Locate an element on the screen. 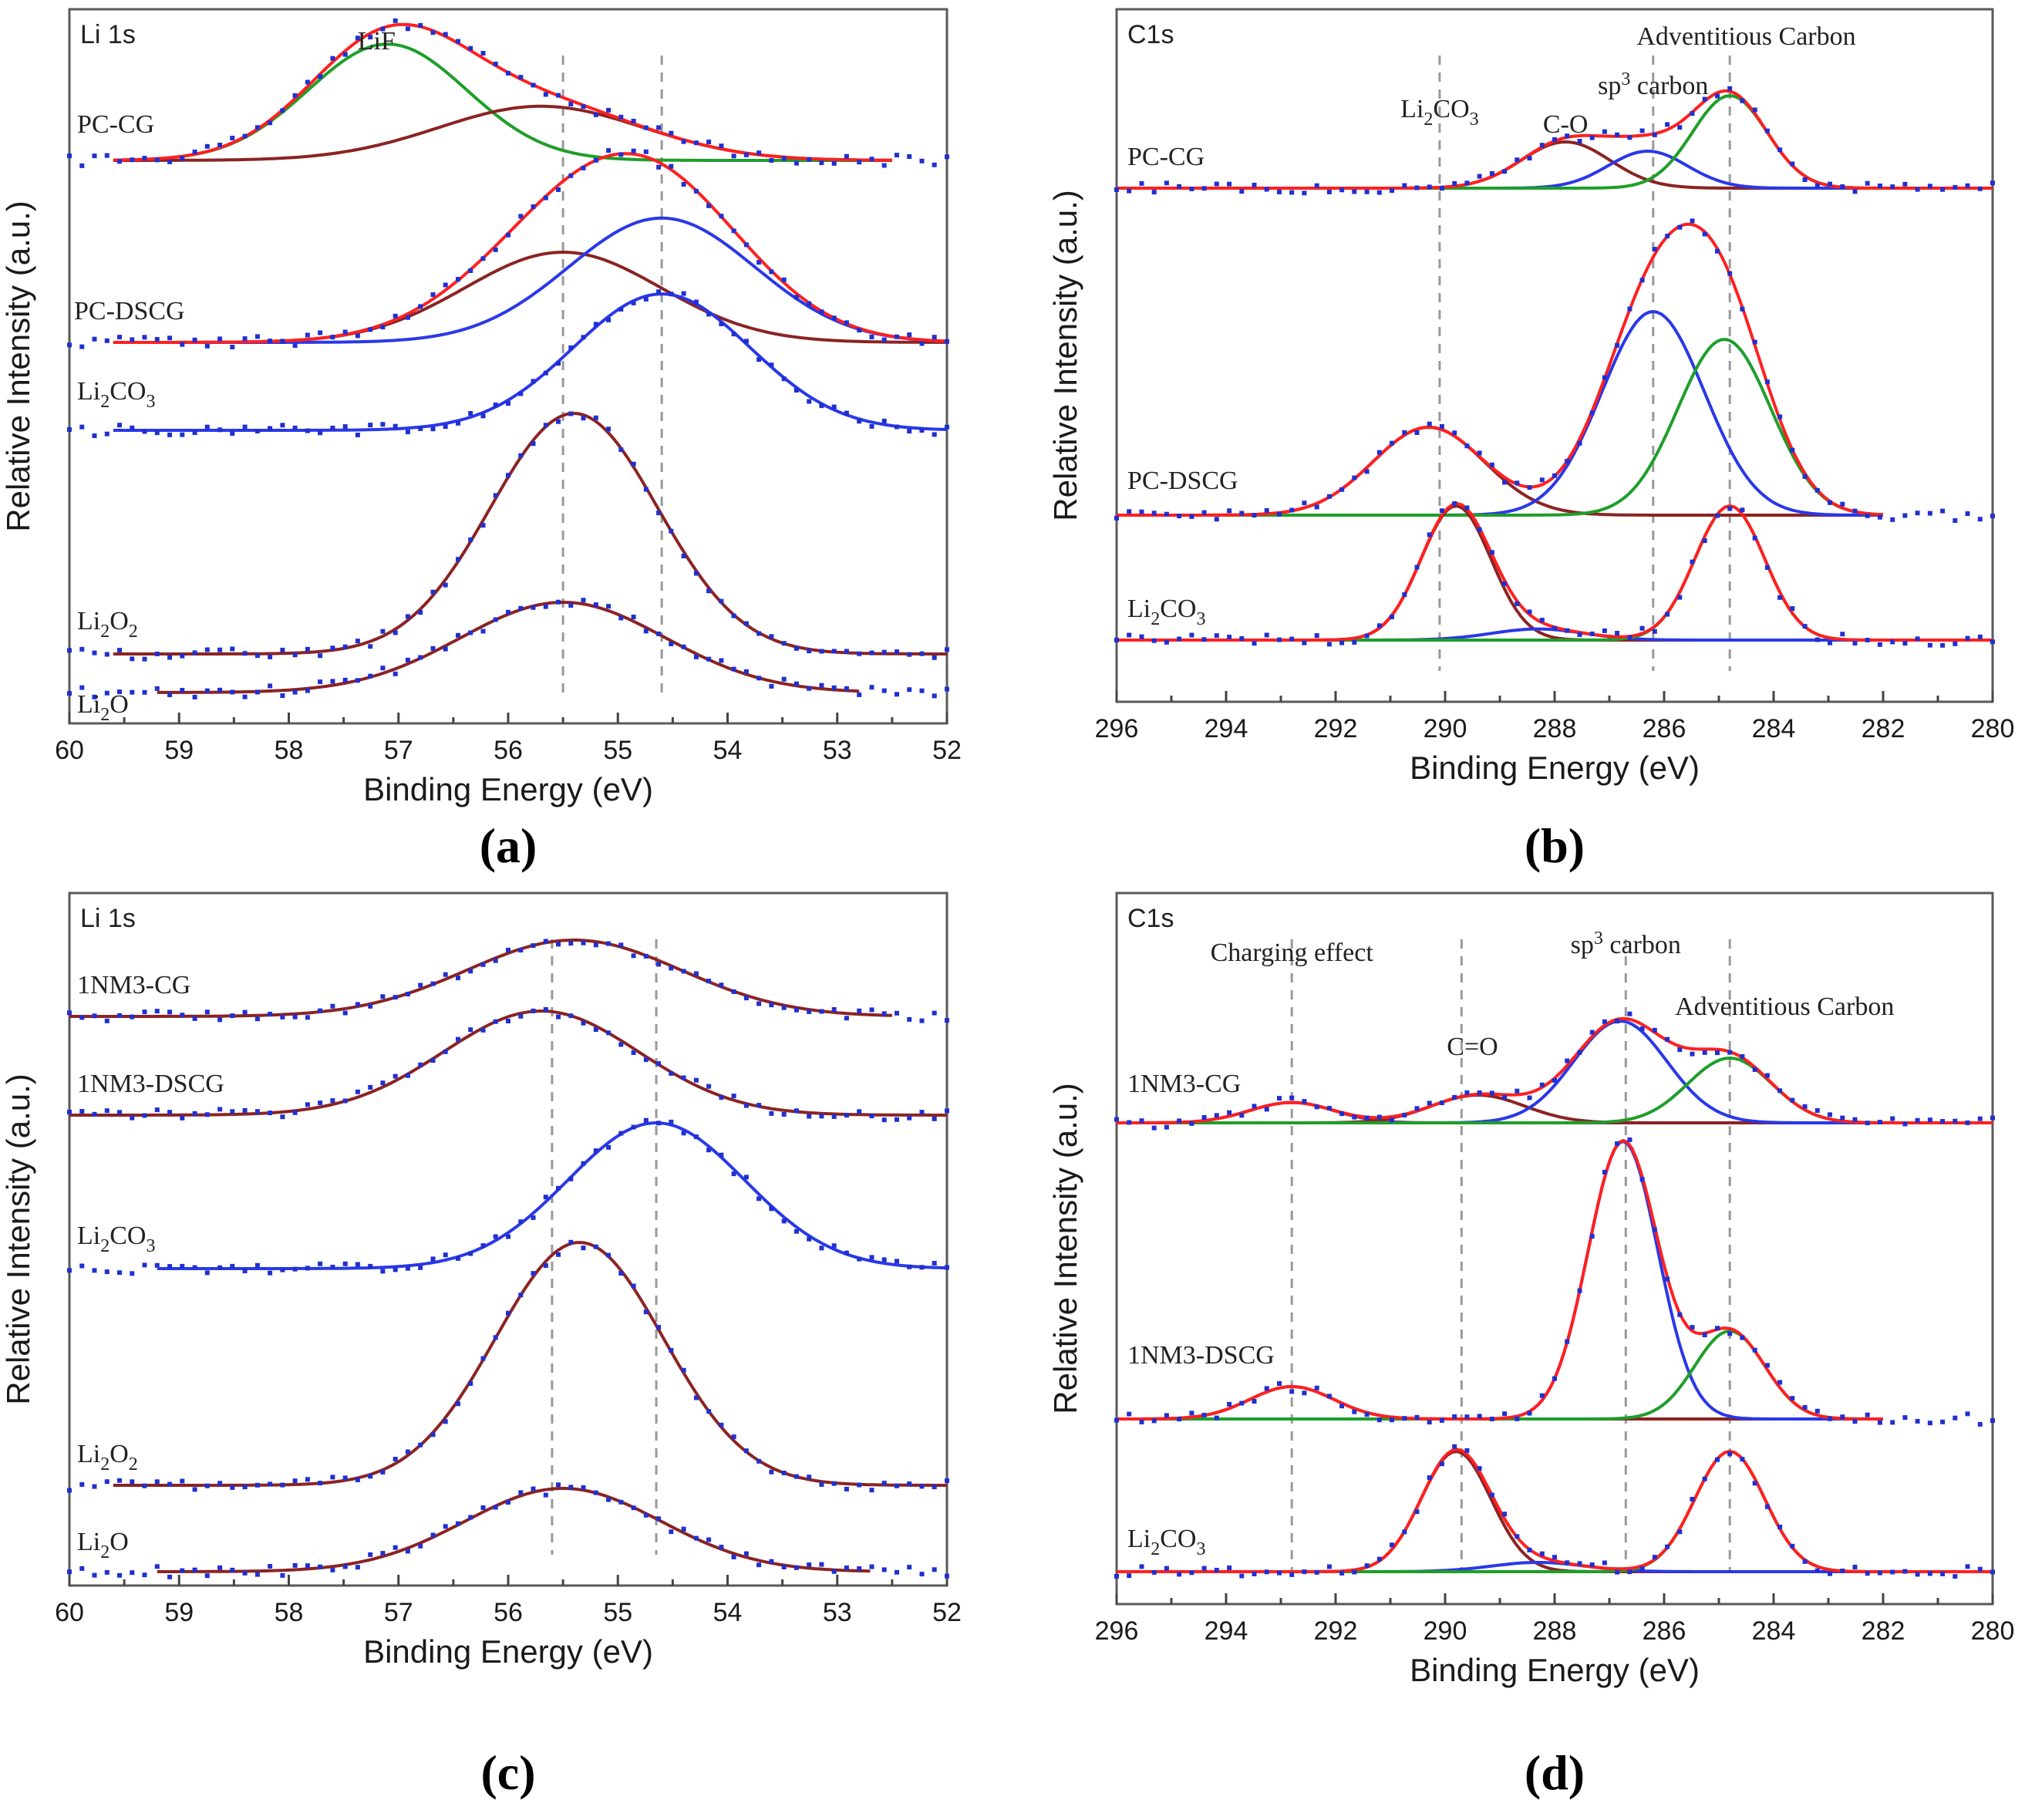 This screenshot has height=1820, width=2025. series-li2co3: Li2​CO3​ is located at coordinates (1554, 1512).